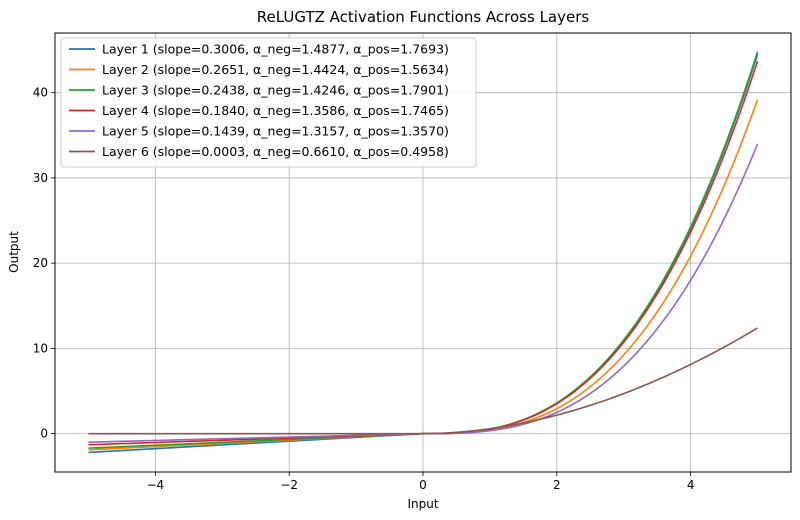 Image resolution: width=800 pixels, height=520 pixels. Describe the element at coordinates (691, 485) in the screenshot. I see `x-tick-label: 4` at that location.